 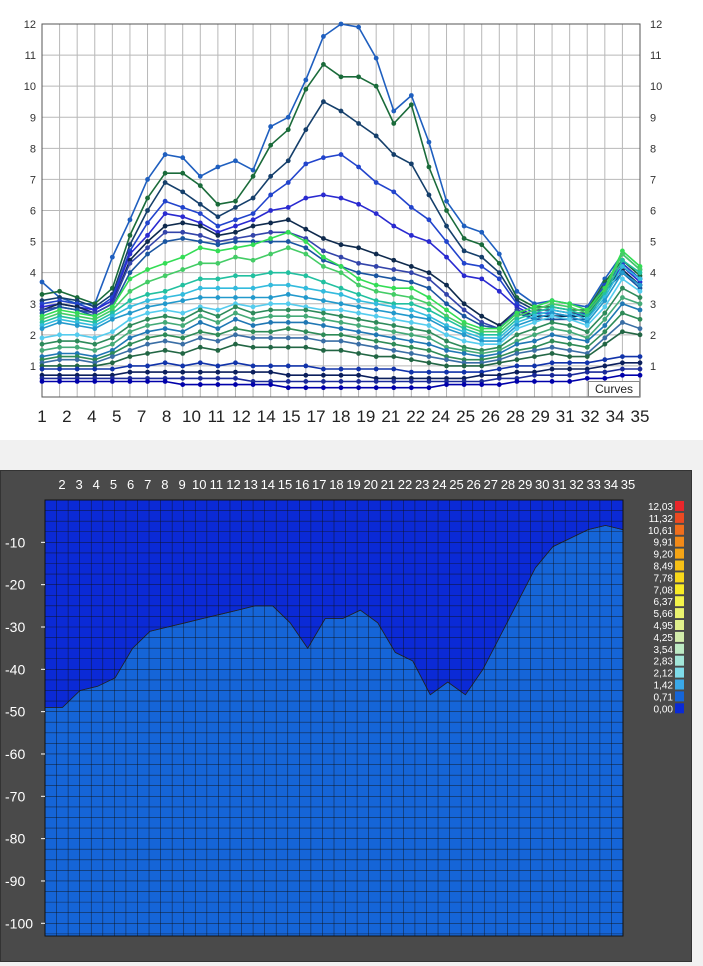 What do you see at coordinates (614, 389) in the screenshot?
I see `curves-legend-label: Curves` at bounding box center [614, 389].